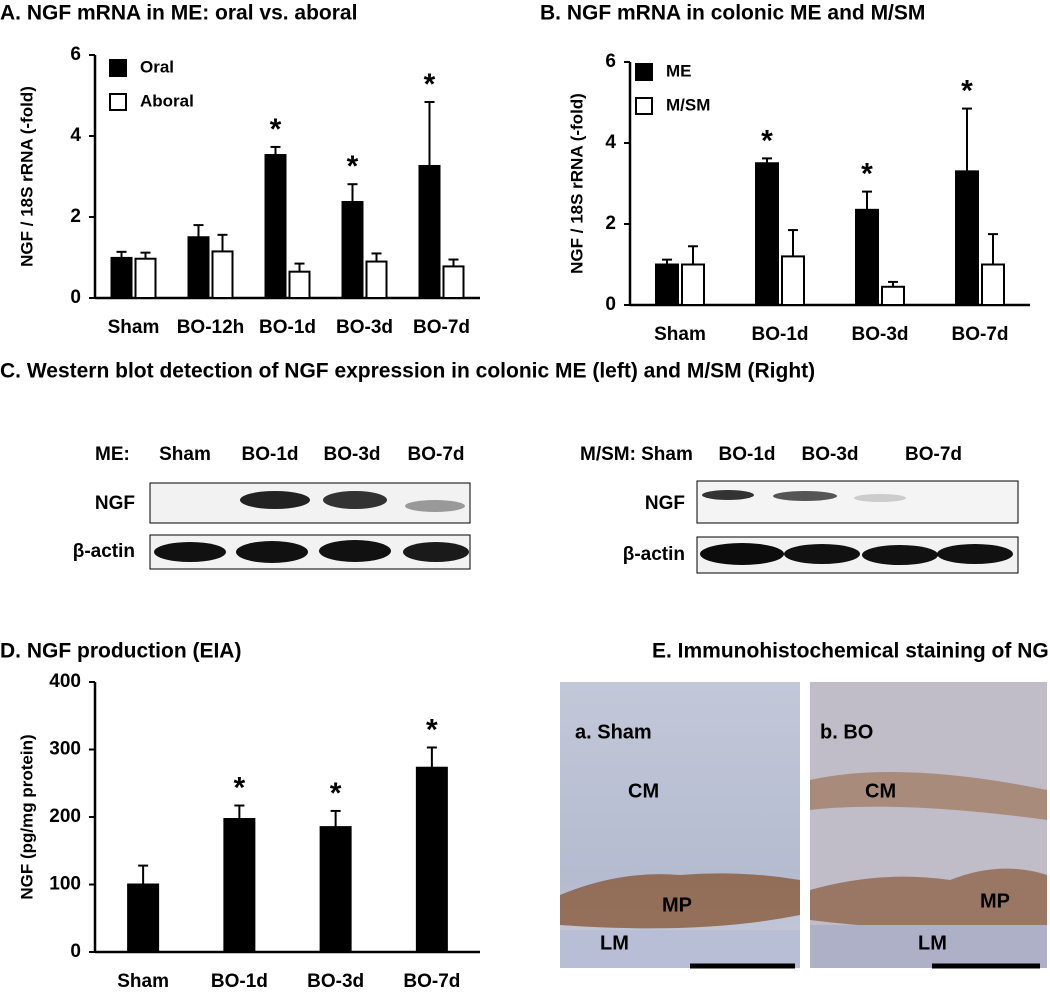 This screenshot has height=993, width=1050. I want to click on ihc-label: b. BO, so click(846, 732).